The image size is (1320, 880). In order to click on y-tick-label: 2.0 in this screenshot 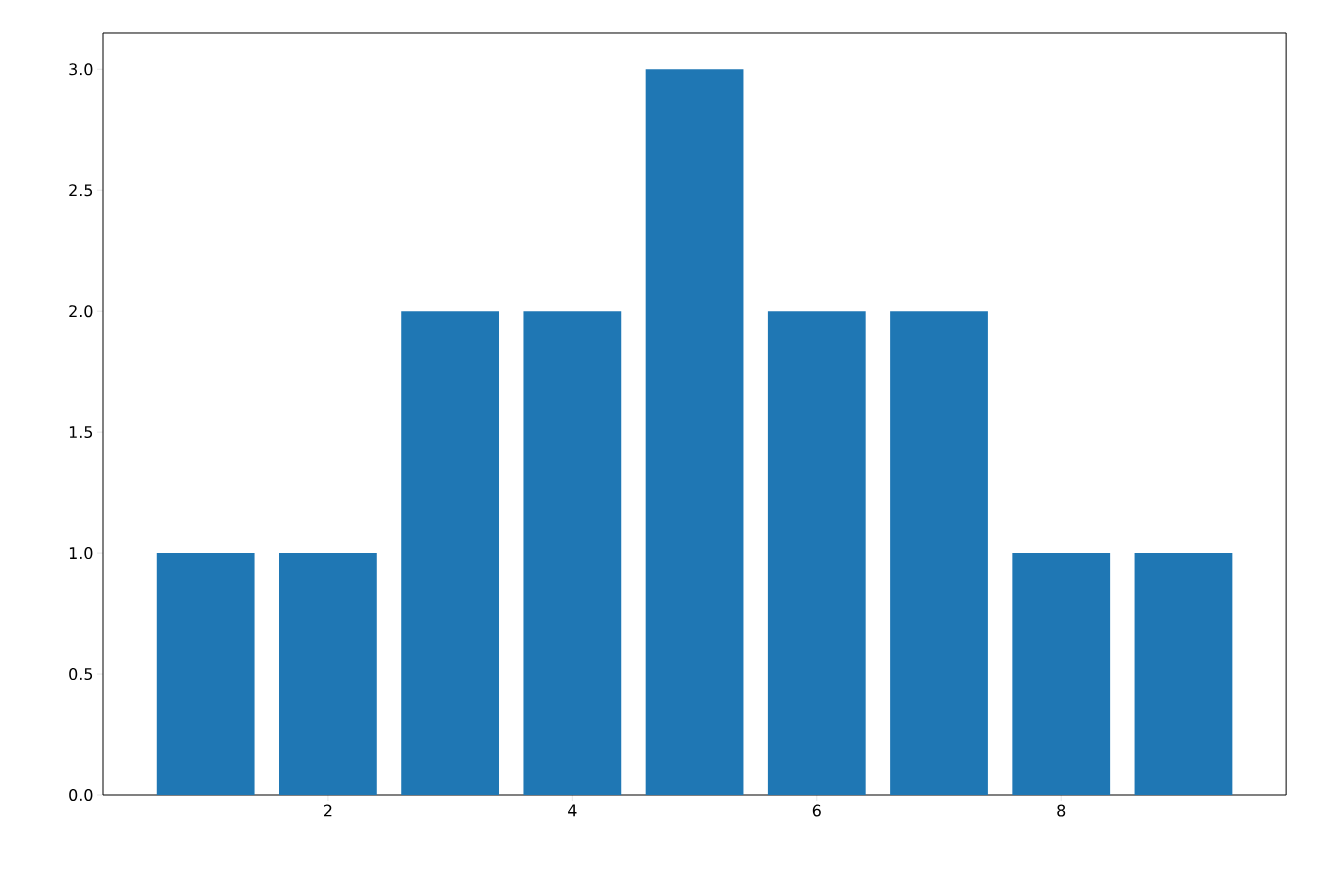, I will do `click(81, 311)`.